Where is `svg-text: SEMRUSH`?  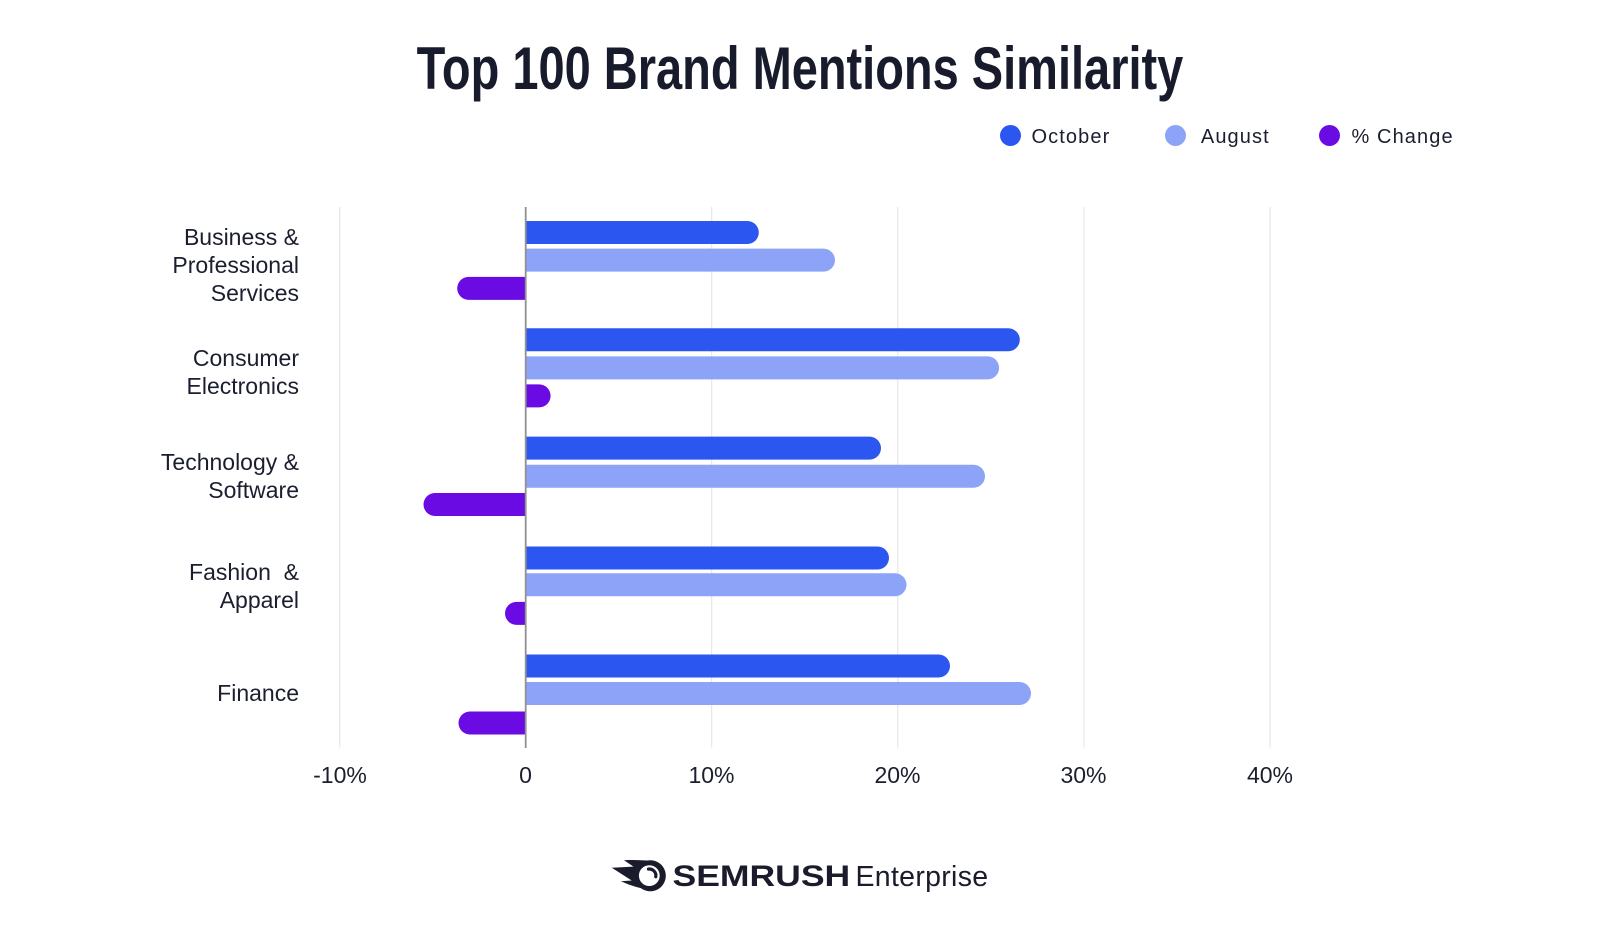
svg-text: SEMRUSH is located at coordinates (762, 875).